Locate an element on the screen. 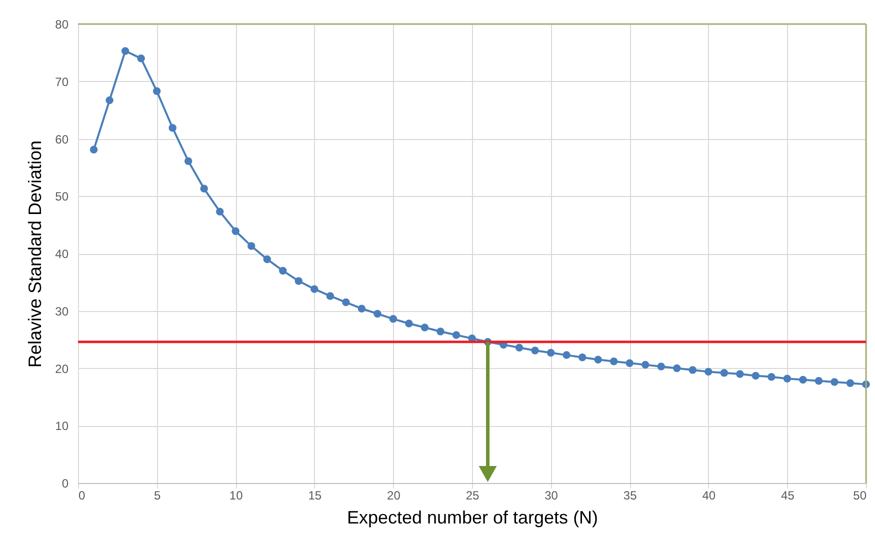 The image size is (875, 555). x-tick-label: 5 is located at coordinates (157, 495).